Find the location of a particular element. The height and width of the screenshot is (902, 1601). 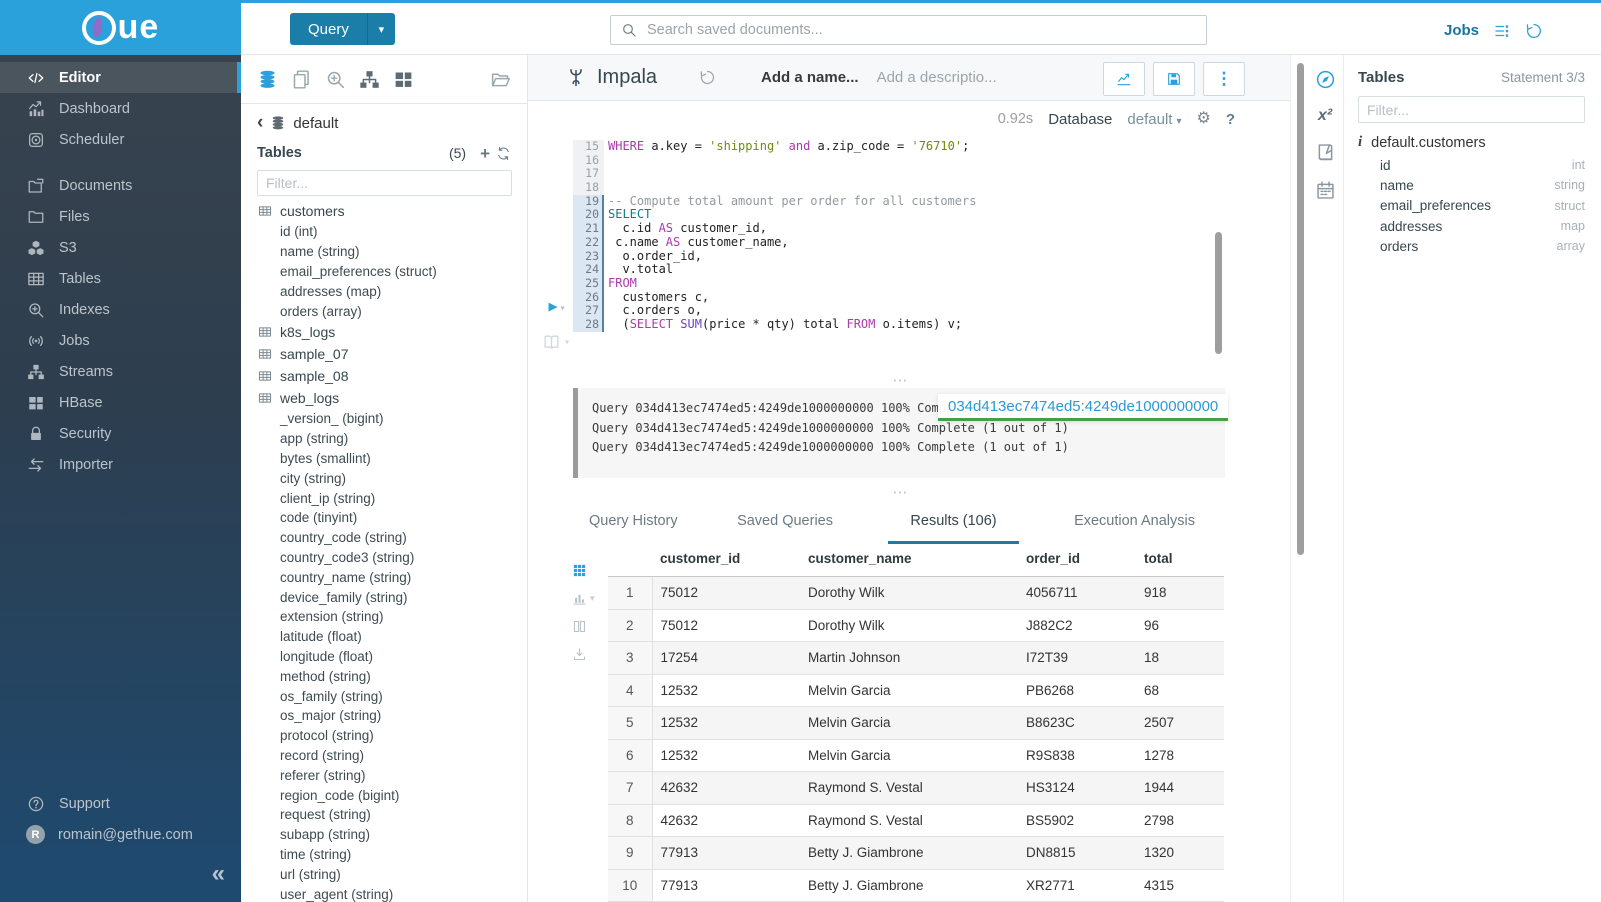

open-folder-icon is located at coordinates (500, 79).